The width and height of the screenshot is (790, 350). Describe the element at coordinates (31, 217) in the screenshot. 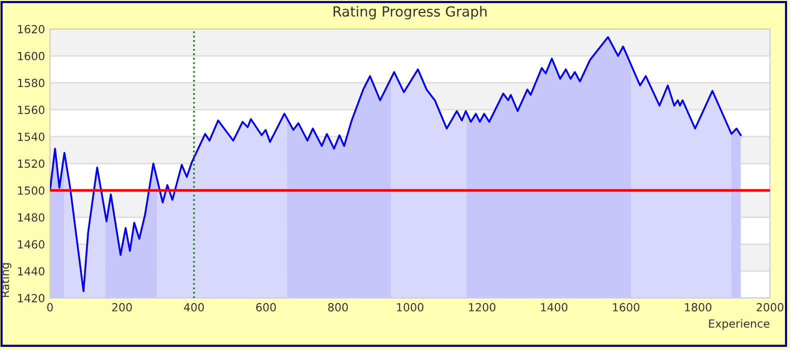

I see `y-tick-label: 1480` at that location.